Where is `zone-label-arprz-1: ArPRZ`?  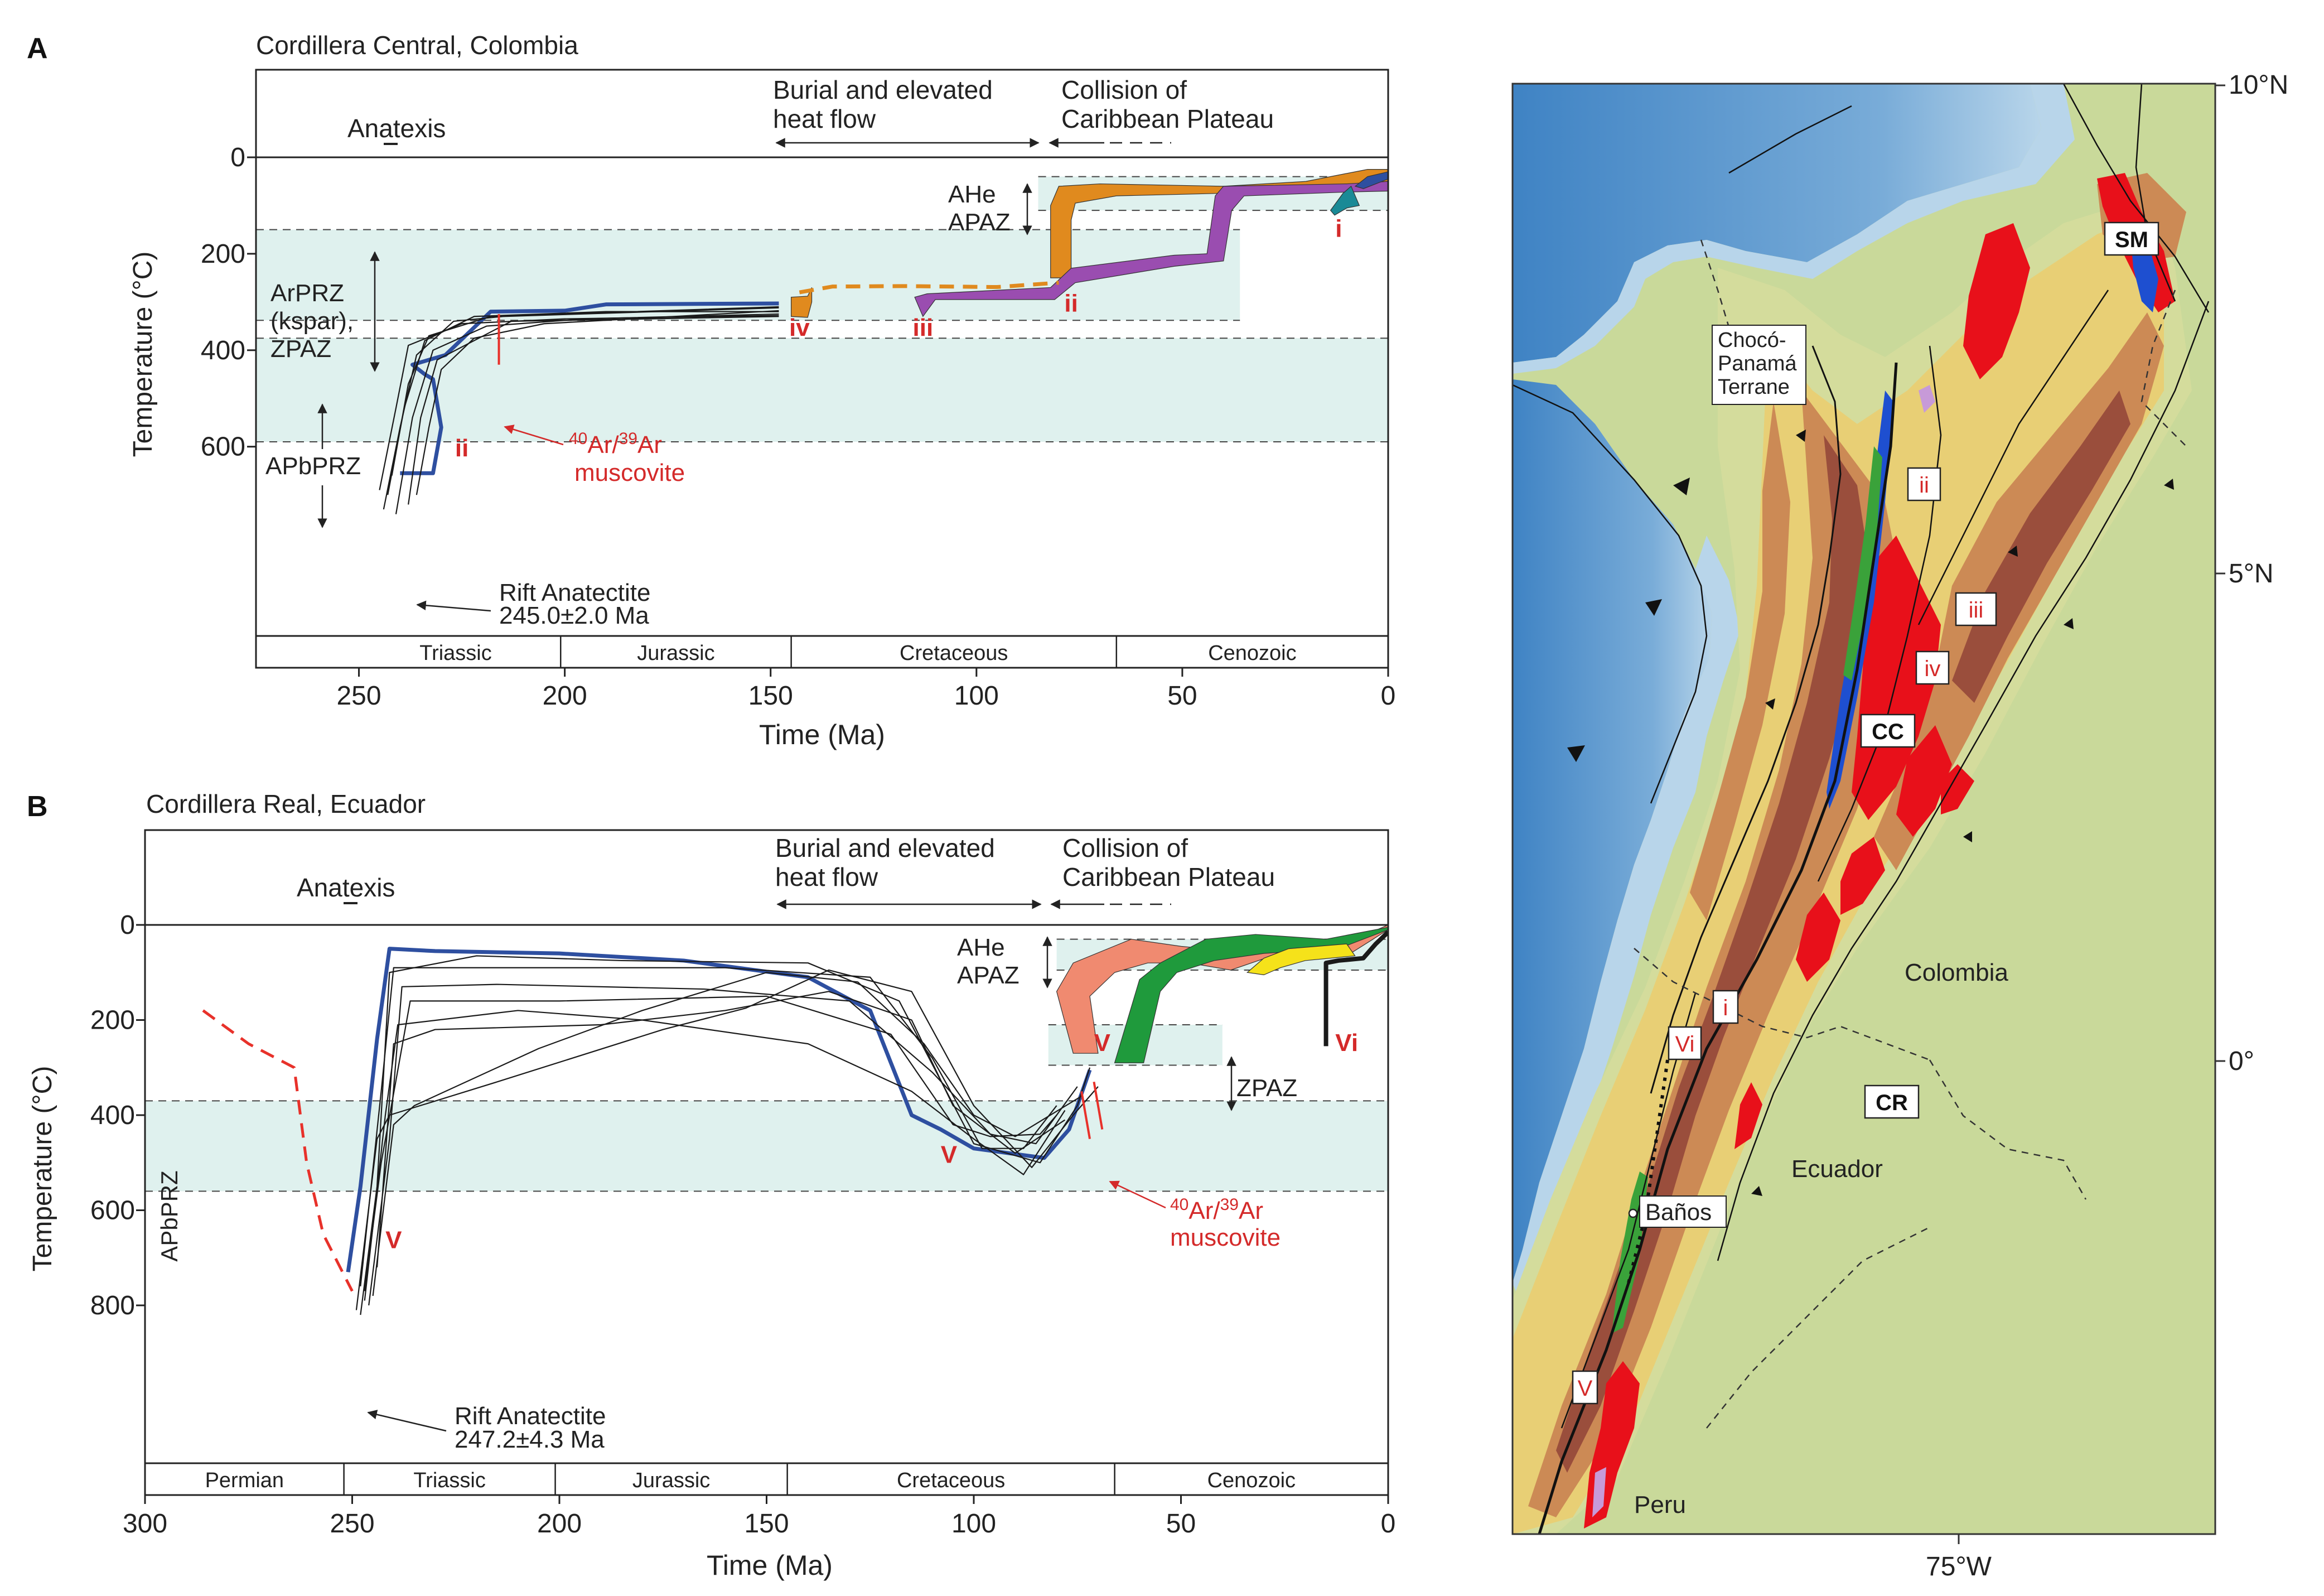
zone-label-arprz-1: ArPRZ is located at coordinates (307, 293).